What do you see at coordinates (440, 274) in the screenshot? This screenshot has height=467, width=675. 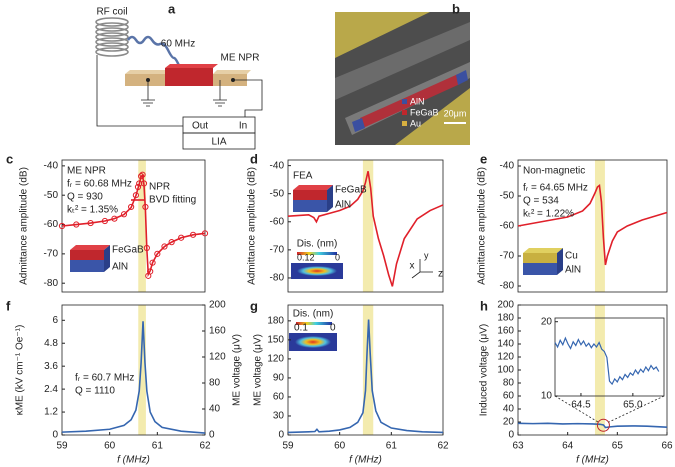 I see `annotation: z` at bounding box center [440, 274].